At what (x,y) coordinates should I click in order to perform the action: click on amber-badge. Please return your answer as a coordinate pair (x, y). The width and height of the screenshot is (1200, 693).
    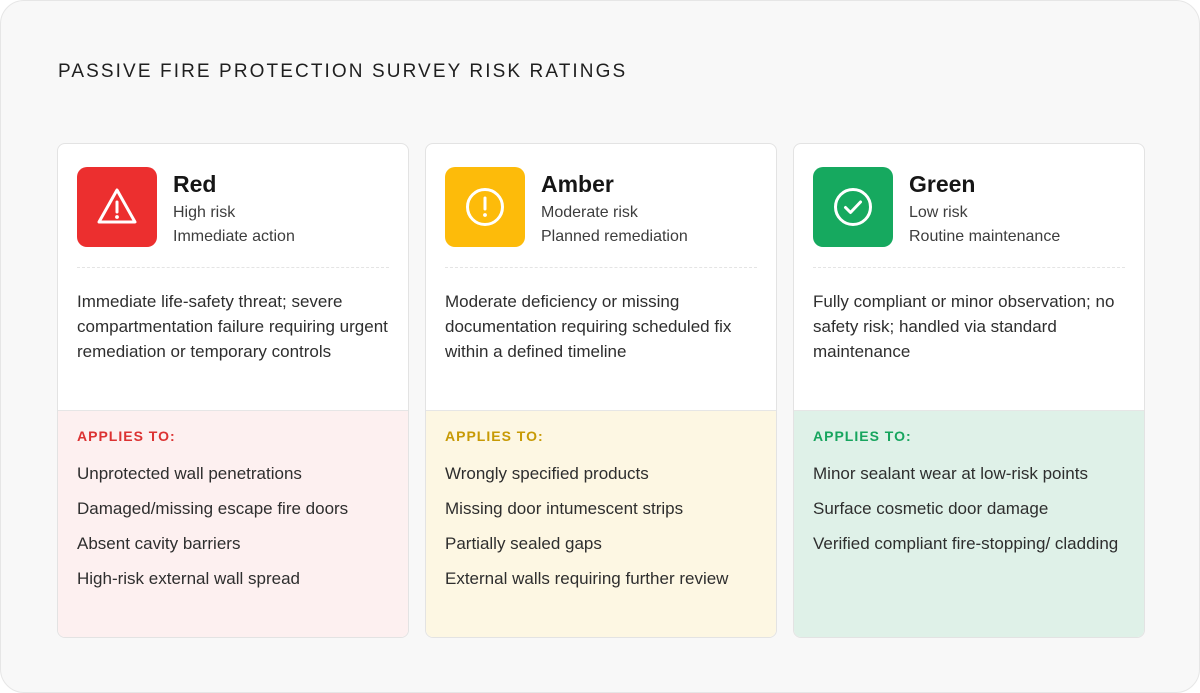
    Looking at the image, I should click on (485, 207).